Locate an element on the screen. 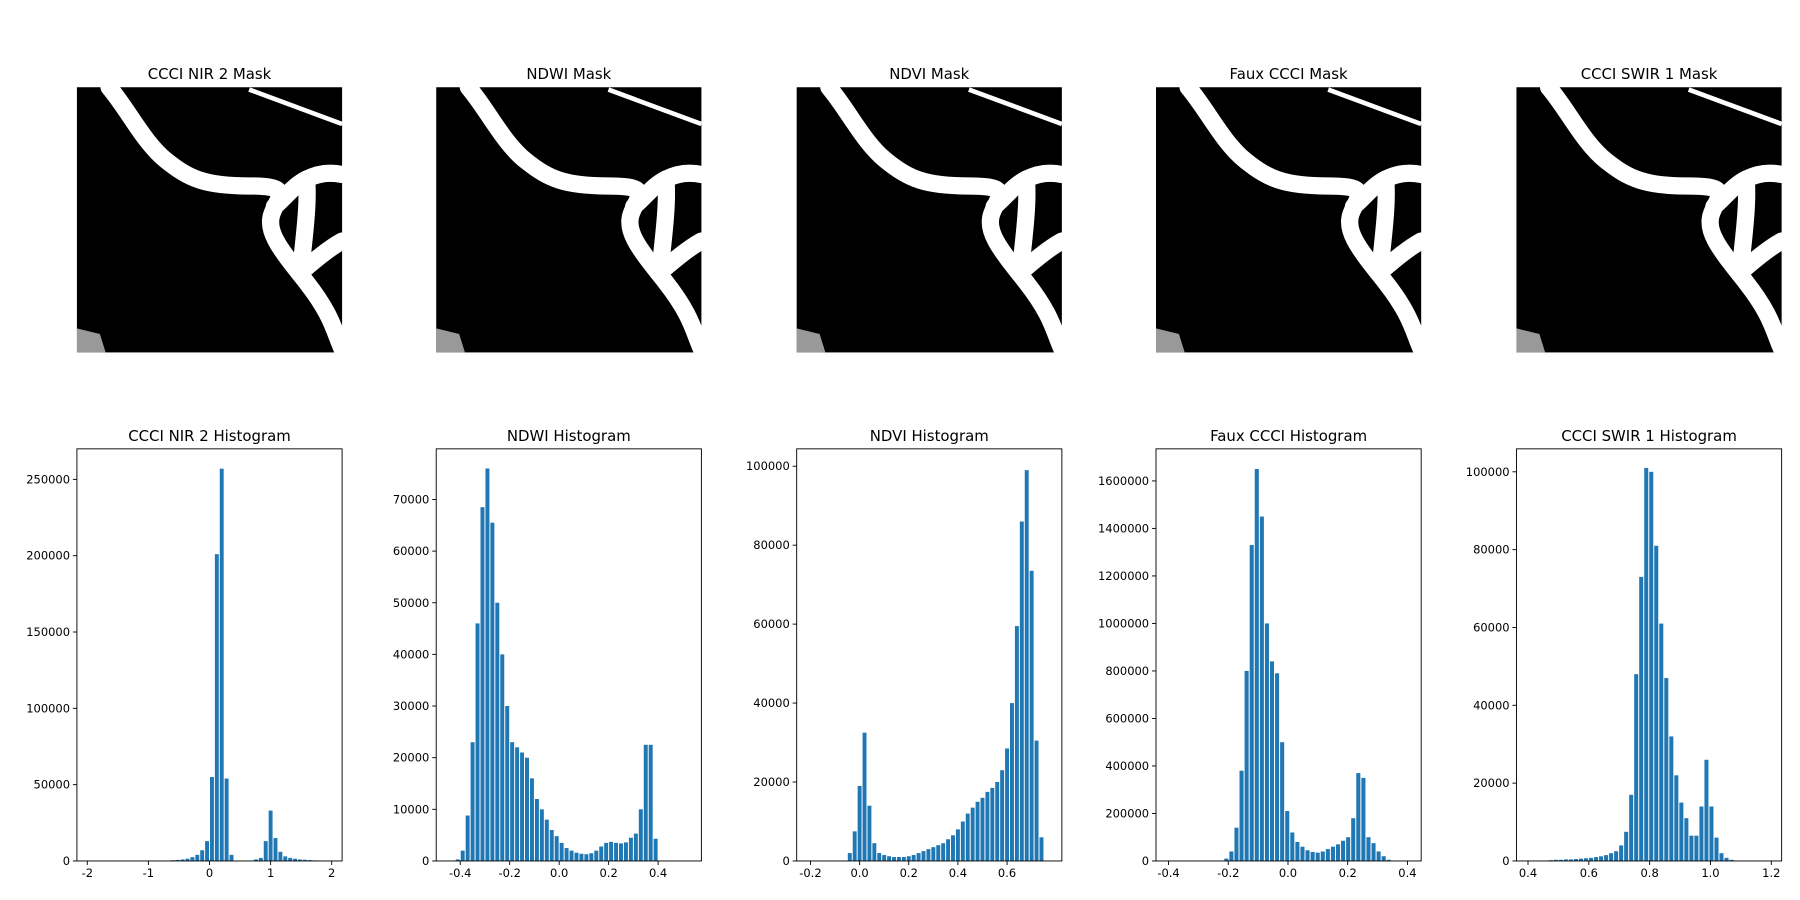 This screenshot has height=900, width=1800. image-title: Faux CCCI Mask is located at coordinates (1289, 74).